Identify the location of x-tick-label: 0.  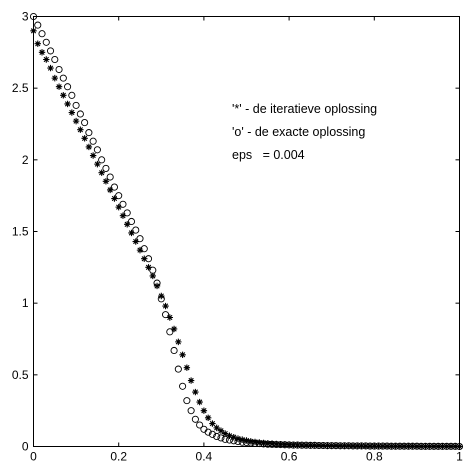
(33, 457).